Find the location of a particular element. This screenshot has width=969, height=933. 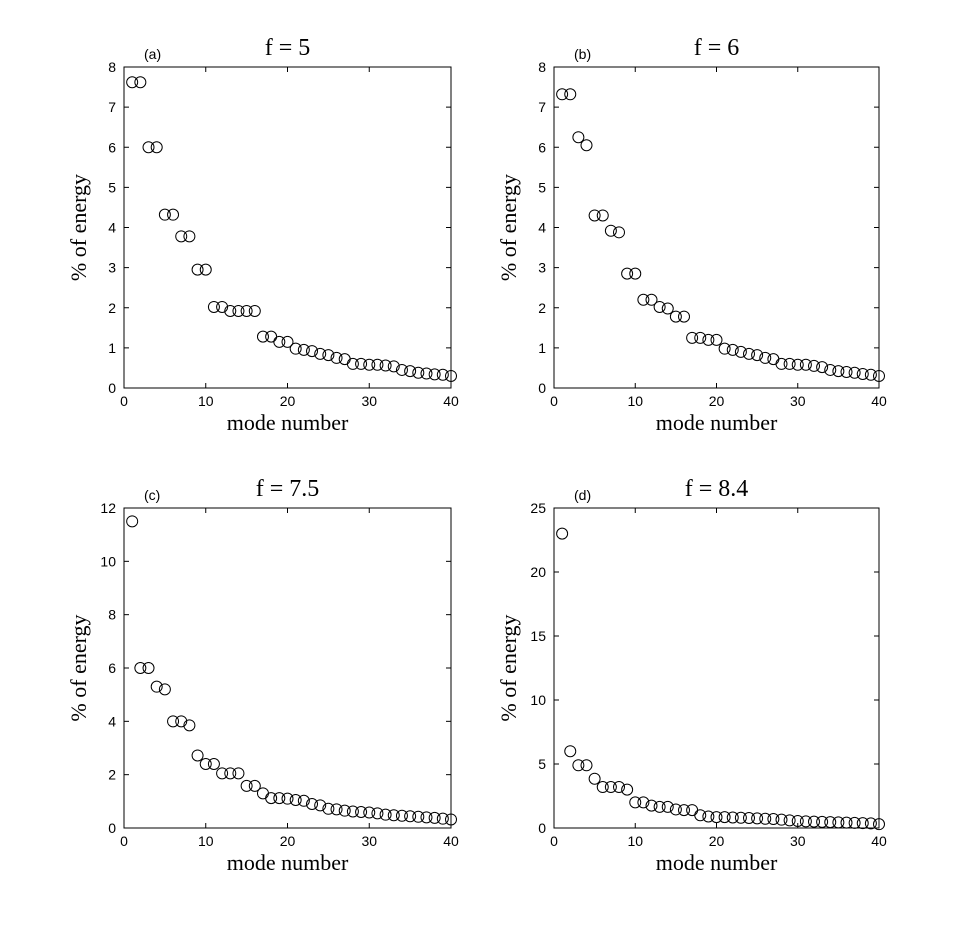

y-tick-label: 7 is located at coordinates (542, 107).